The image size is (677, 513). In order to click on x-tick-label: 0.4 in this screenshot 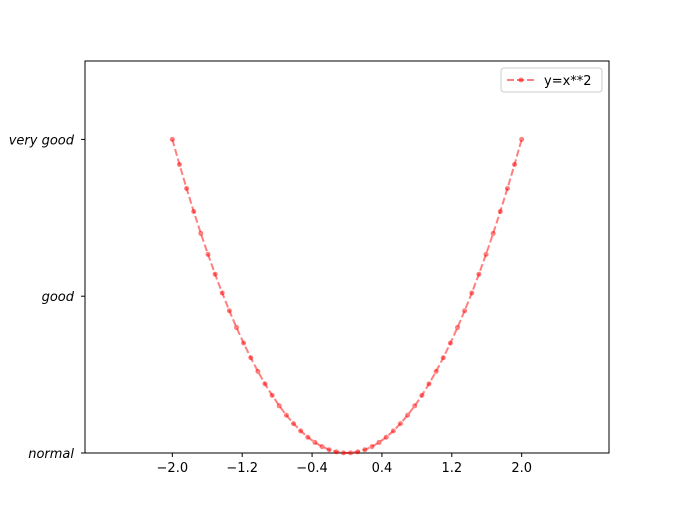, I will do `click(382, 468)`.